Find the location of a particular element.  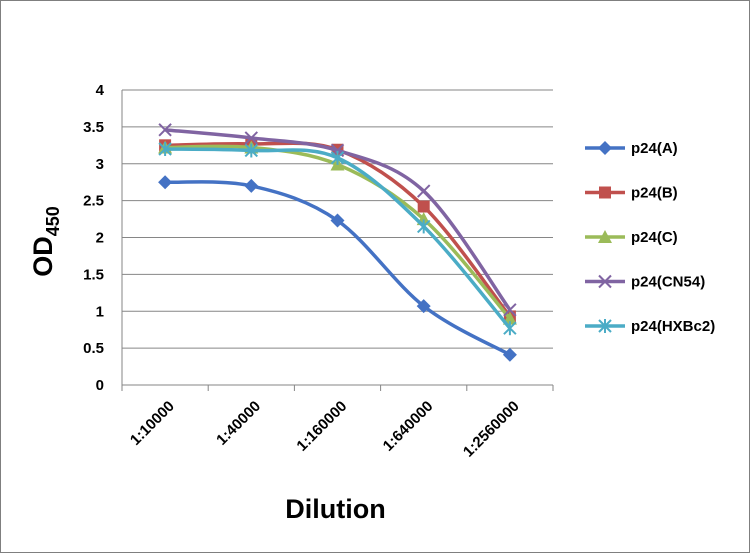

x-tick-label: 1:160000 is located at coordinates (321, 426).